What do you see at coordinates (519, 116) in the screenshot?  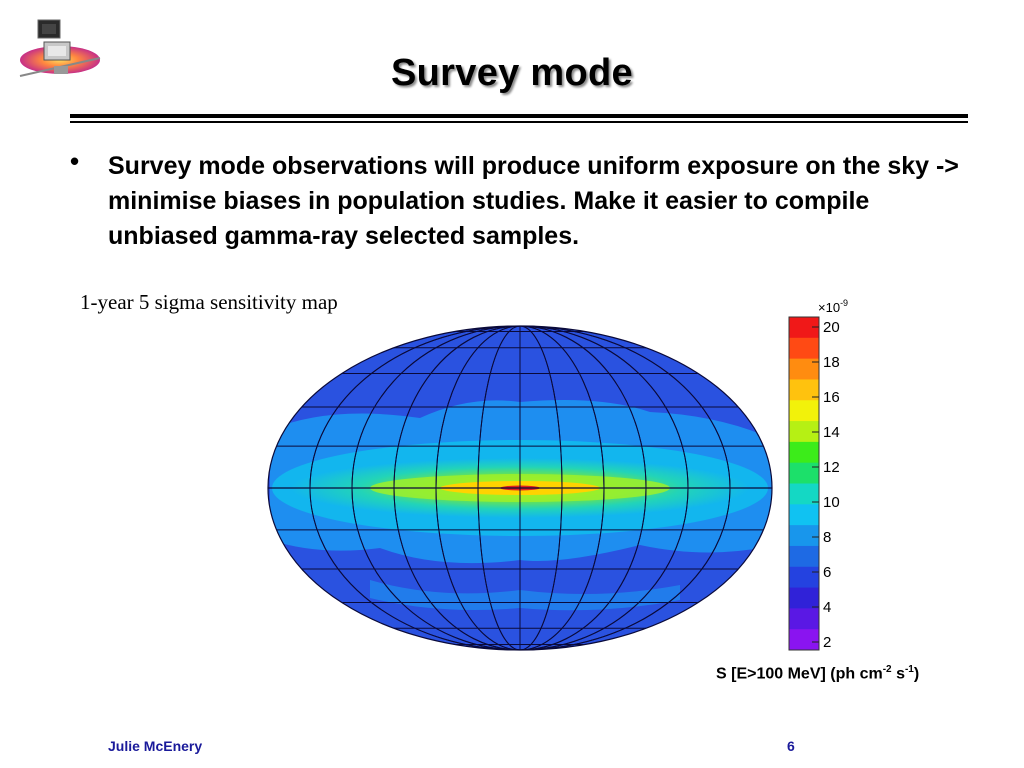 I see `title-rule-thick` at bounding box center [519, 116].